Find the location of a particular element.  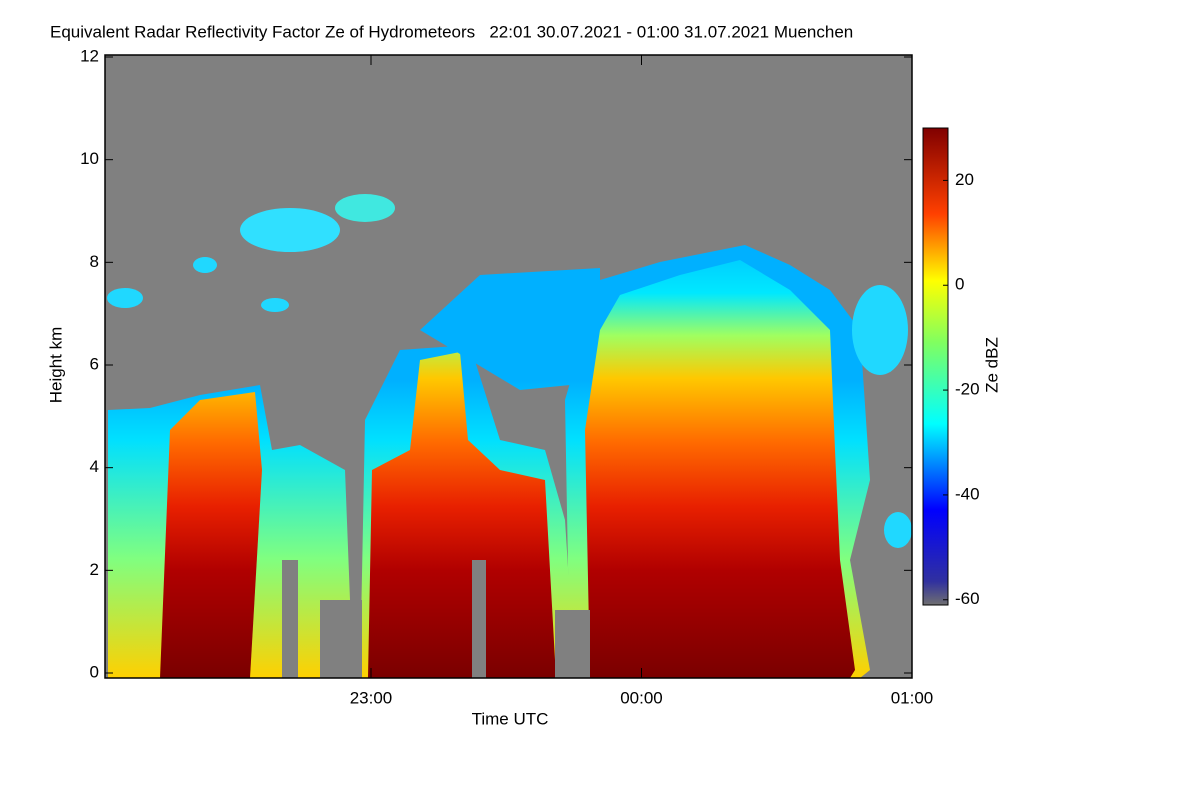

colorbar-tick-label: 0 is located at coordinates (959, 284).